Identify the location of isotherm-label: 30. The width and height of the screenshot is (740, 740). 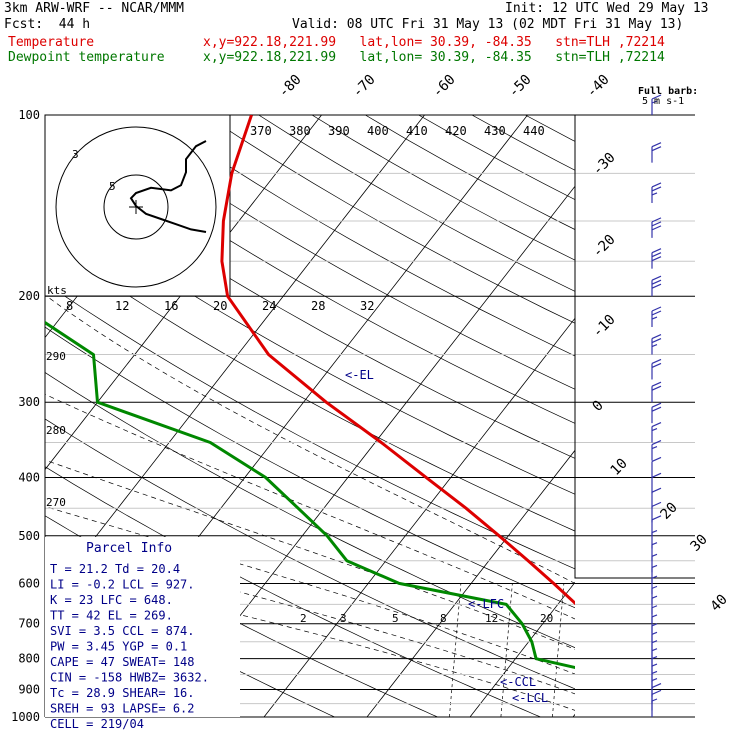
(699, 543).